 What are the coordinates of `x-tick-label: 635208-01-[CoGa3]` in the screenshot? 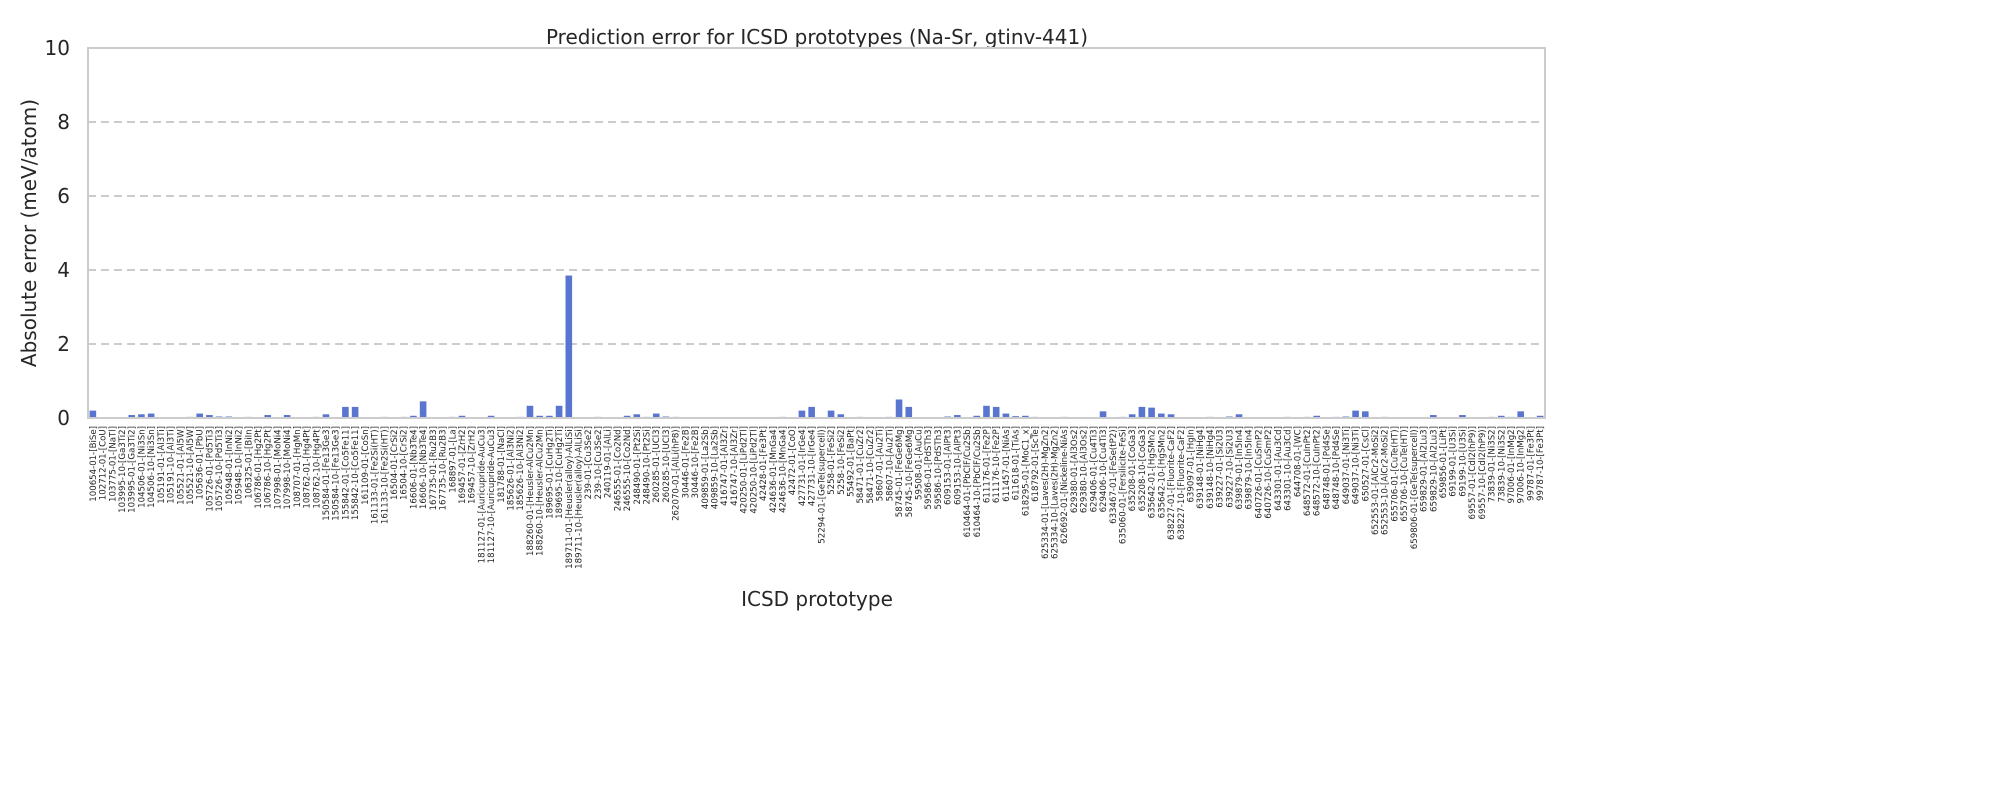 It's located at (1133, 468).